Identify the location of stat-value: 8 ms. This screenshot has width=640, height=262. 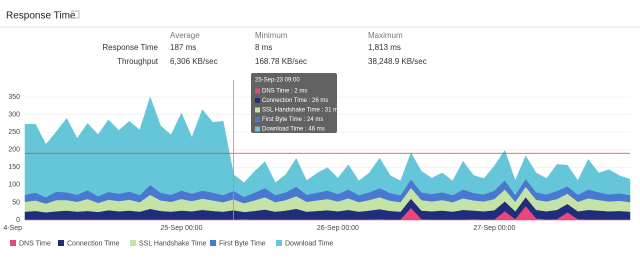
(263, 47).